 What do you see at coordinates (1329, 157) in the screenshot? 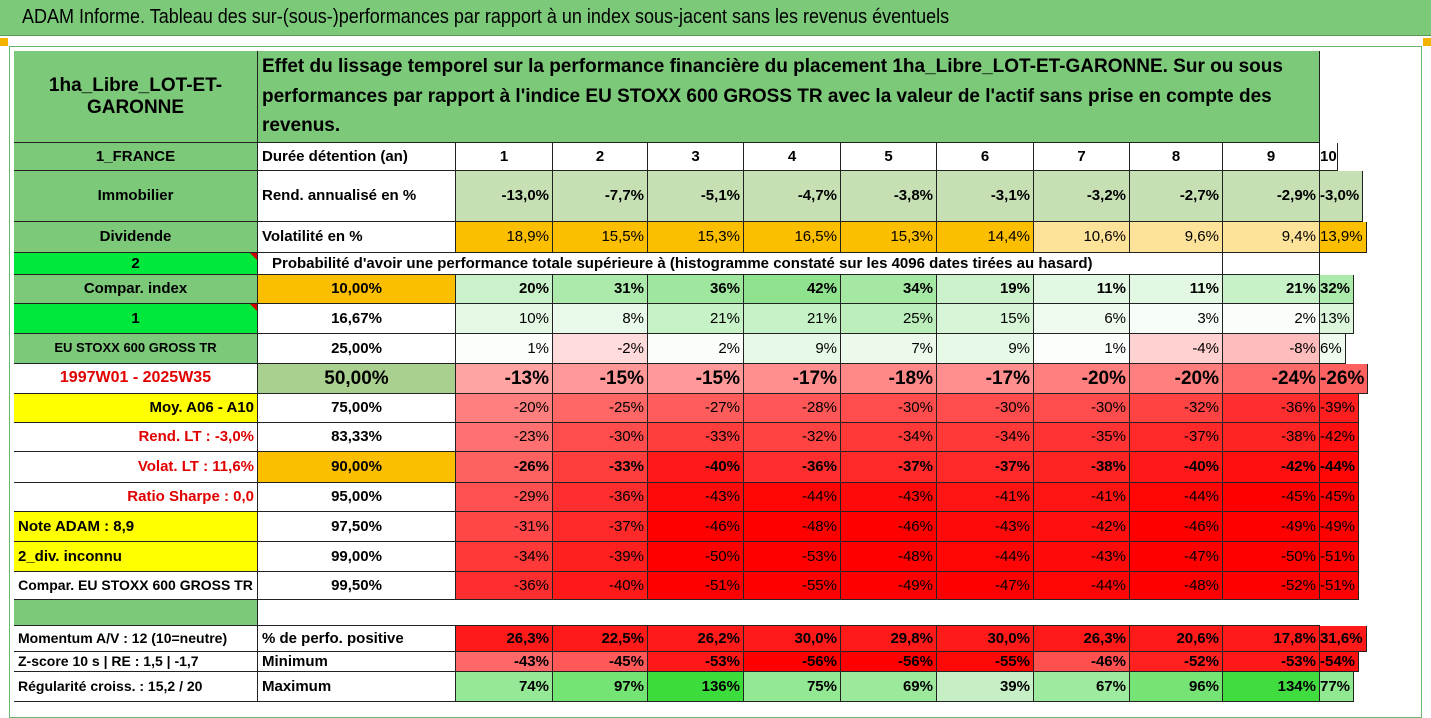
I see `year-header: 10` at bounding box center [1329, 157].